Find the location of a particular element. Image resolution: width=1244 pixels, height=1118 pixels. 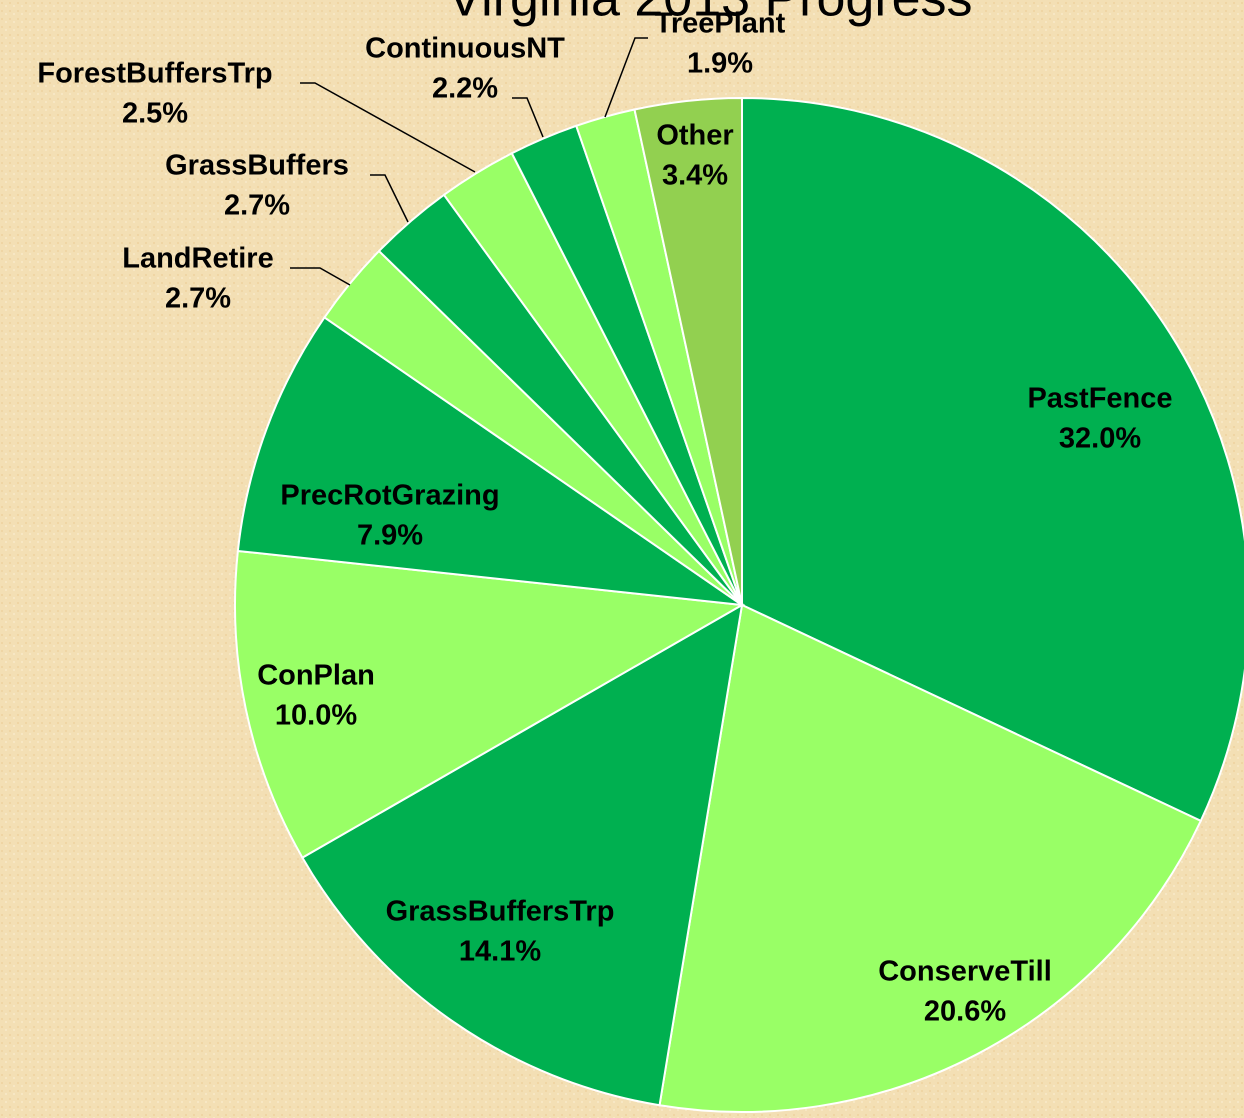

slice-value-label: 32.0% is located at coordinates (1100, 439).